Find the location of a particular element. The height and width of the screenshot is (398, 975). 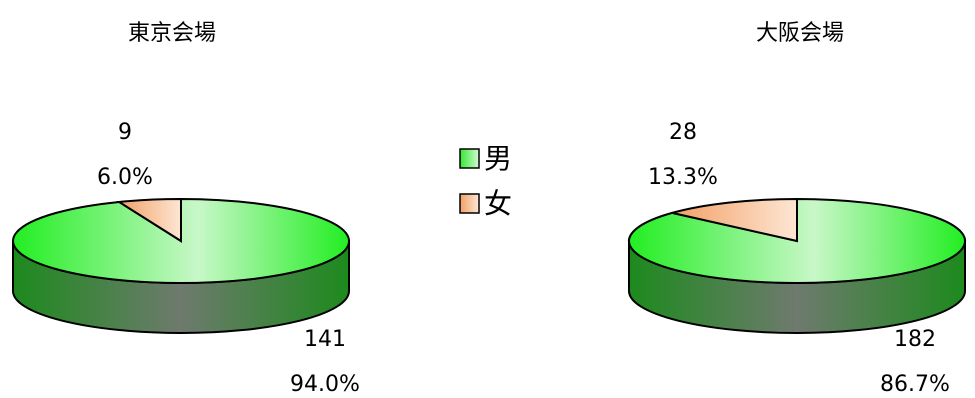

legend-swatch-female is located at coordinates (469, 203).